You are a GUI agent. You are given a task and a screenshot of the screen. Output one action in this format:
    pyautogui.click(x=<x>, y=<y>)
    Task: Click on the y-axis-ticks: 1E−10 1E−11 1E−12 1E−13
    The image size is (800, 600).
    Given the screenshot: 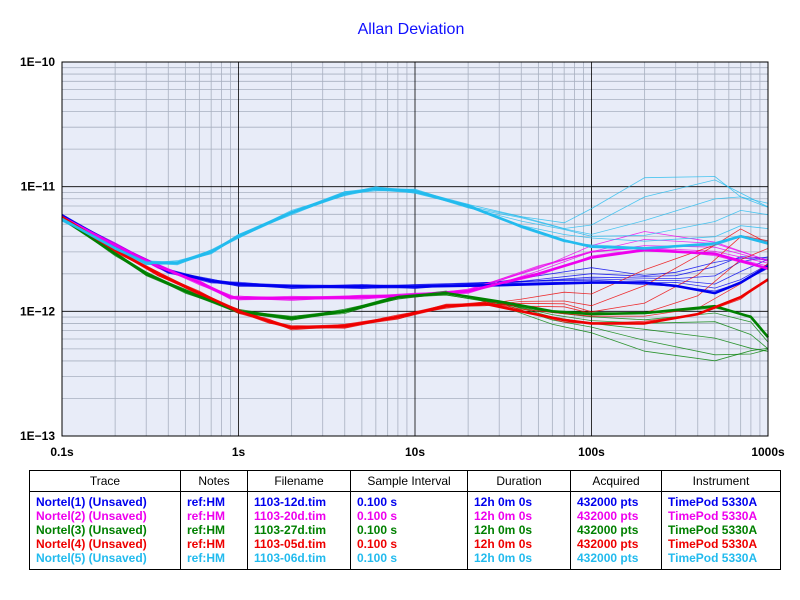 What is the action you would take?
    pyautogui.click(x=37, y=249)
    